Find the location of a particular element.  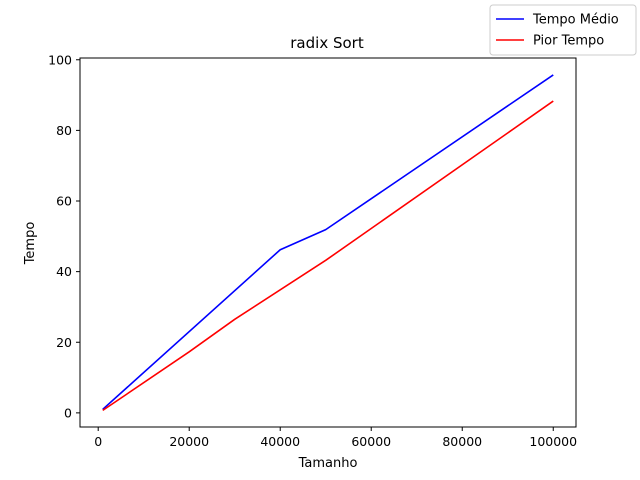

y-tick-label: 60 is located at coordinates (64, 201).